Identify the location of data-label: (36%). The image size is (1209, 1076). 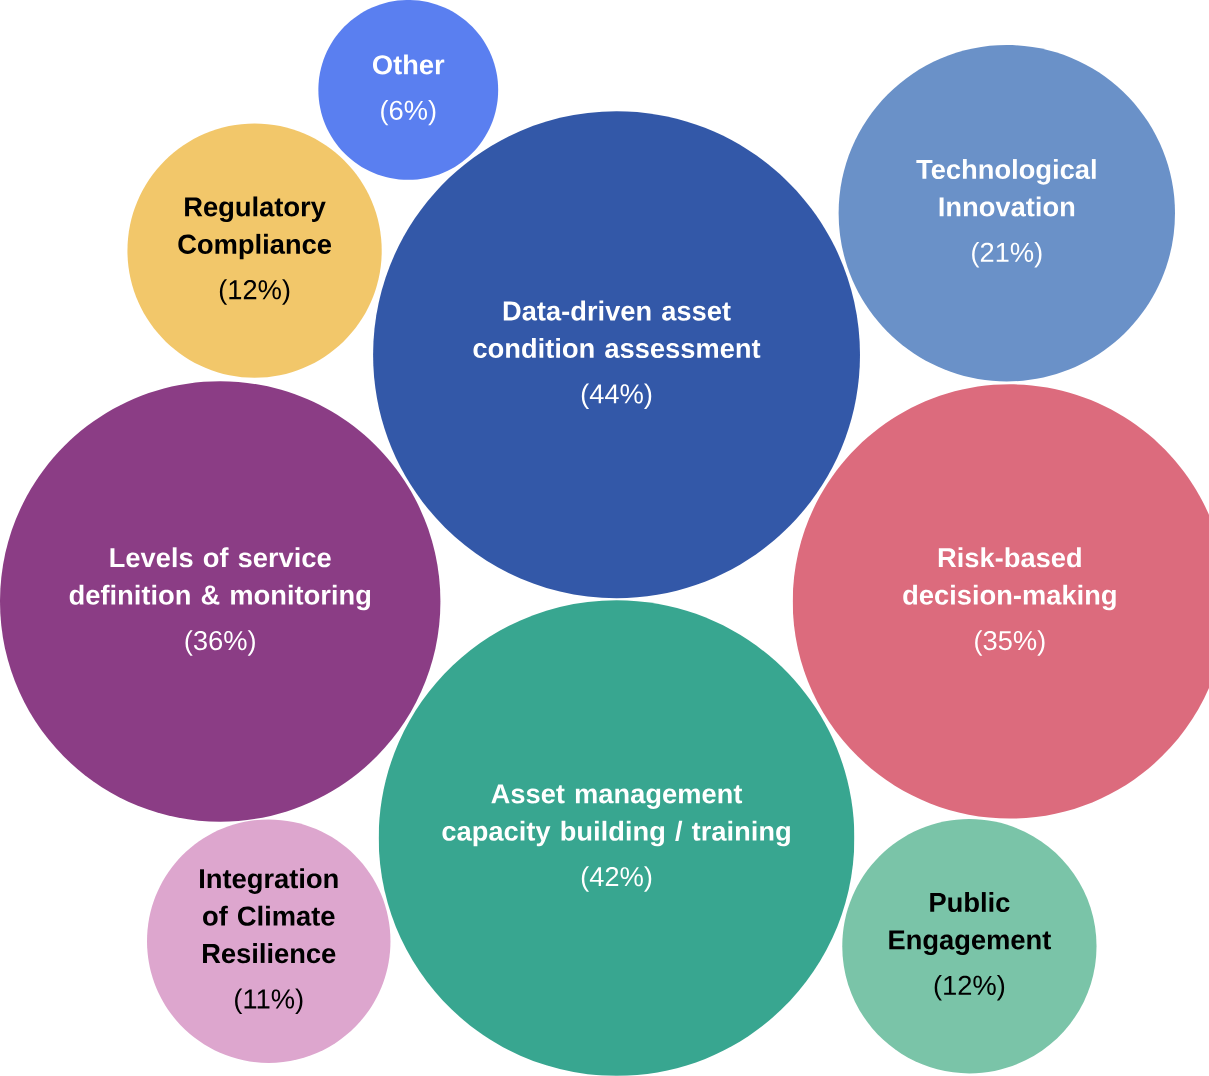
(220, 643).